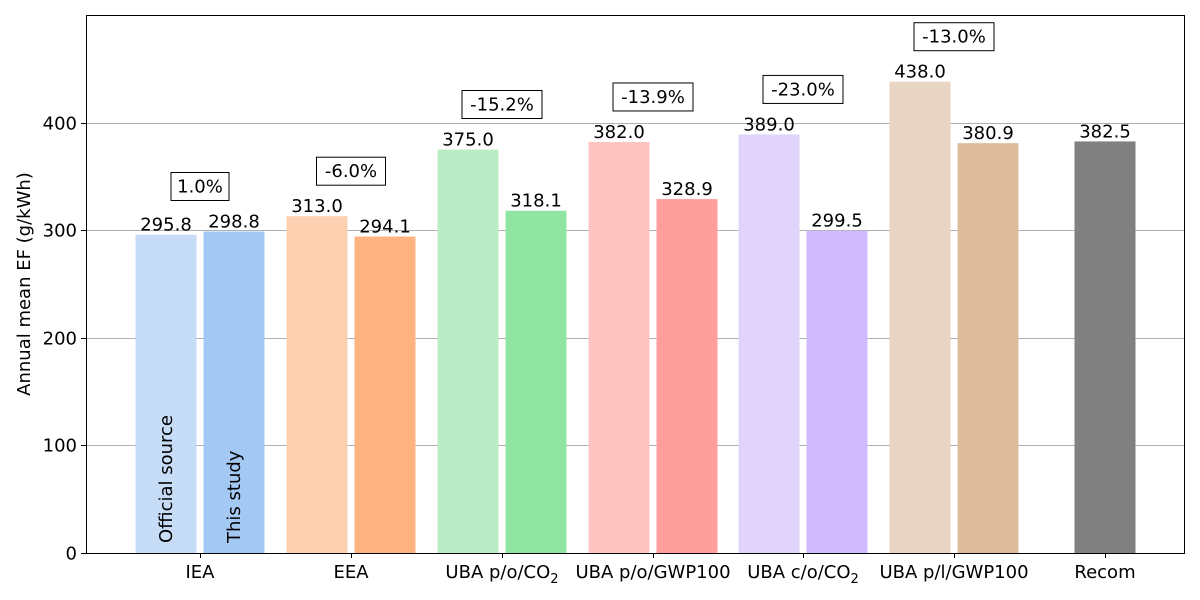  Describe the element at coordinates (71, 554) in the screenshot. I see `y-tick-label: 0` at that location.